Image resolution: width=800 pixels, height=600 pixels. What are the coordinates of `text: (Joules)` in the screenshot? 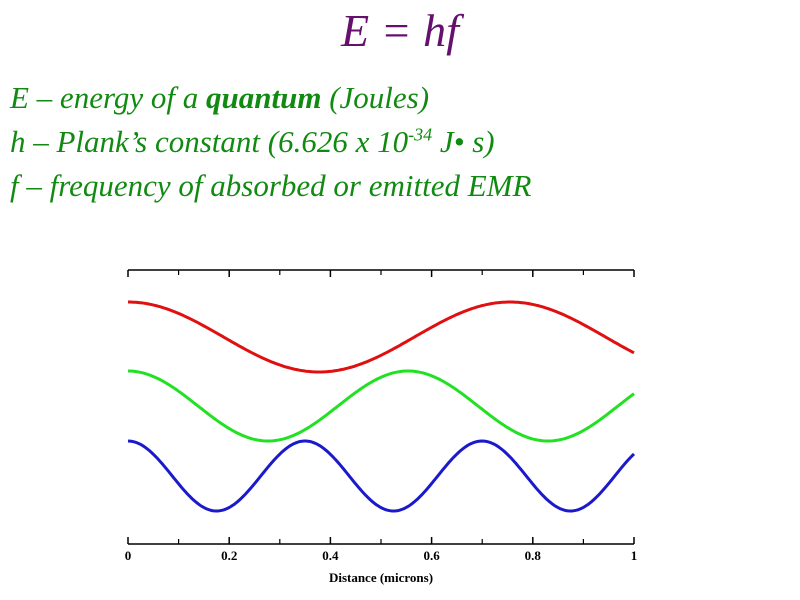 It's located at (375, 97).